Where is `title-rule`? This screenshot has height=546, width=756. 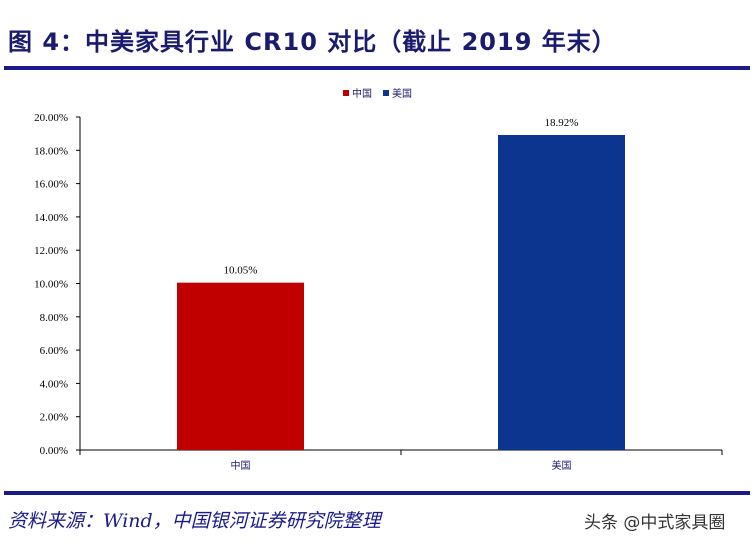 title-rule is located at coordinates (377, 68).